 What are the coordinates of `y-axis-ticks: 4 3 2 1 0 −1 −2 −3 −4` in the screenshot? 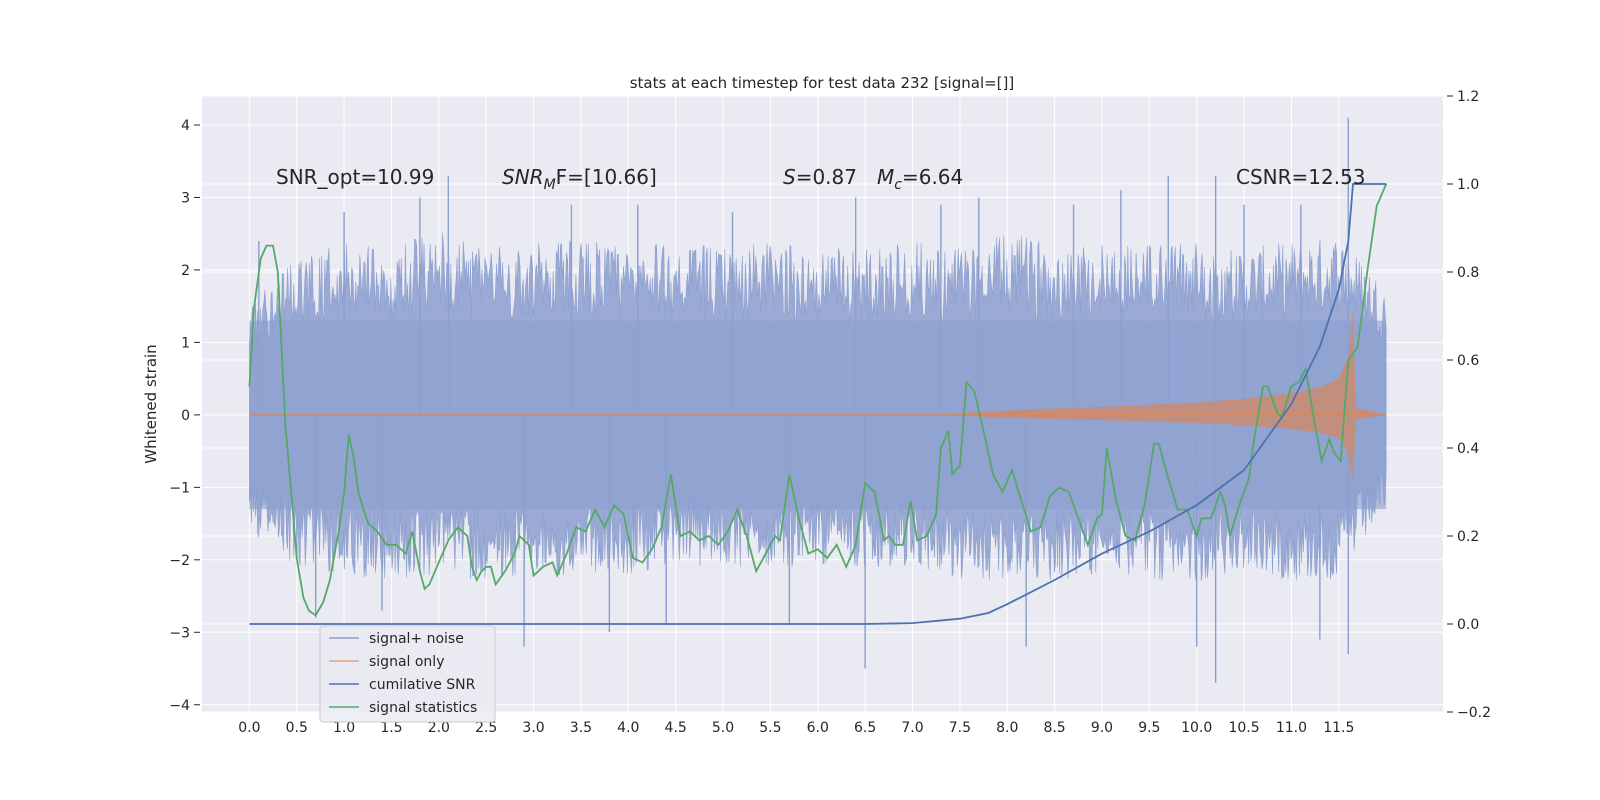 It's located at (184, 416).